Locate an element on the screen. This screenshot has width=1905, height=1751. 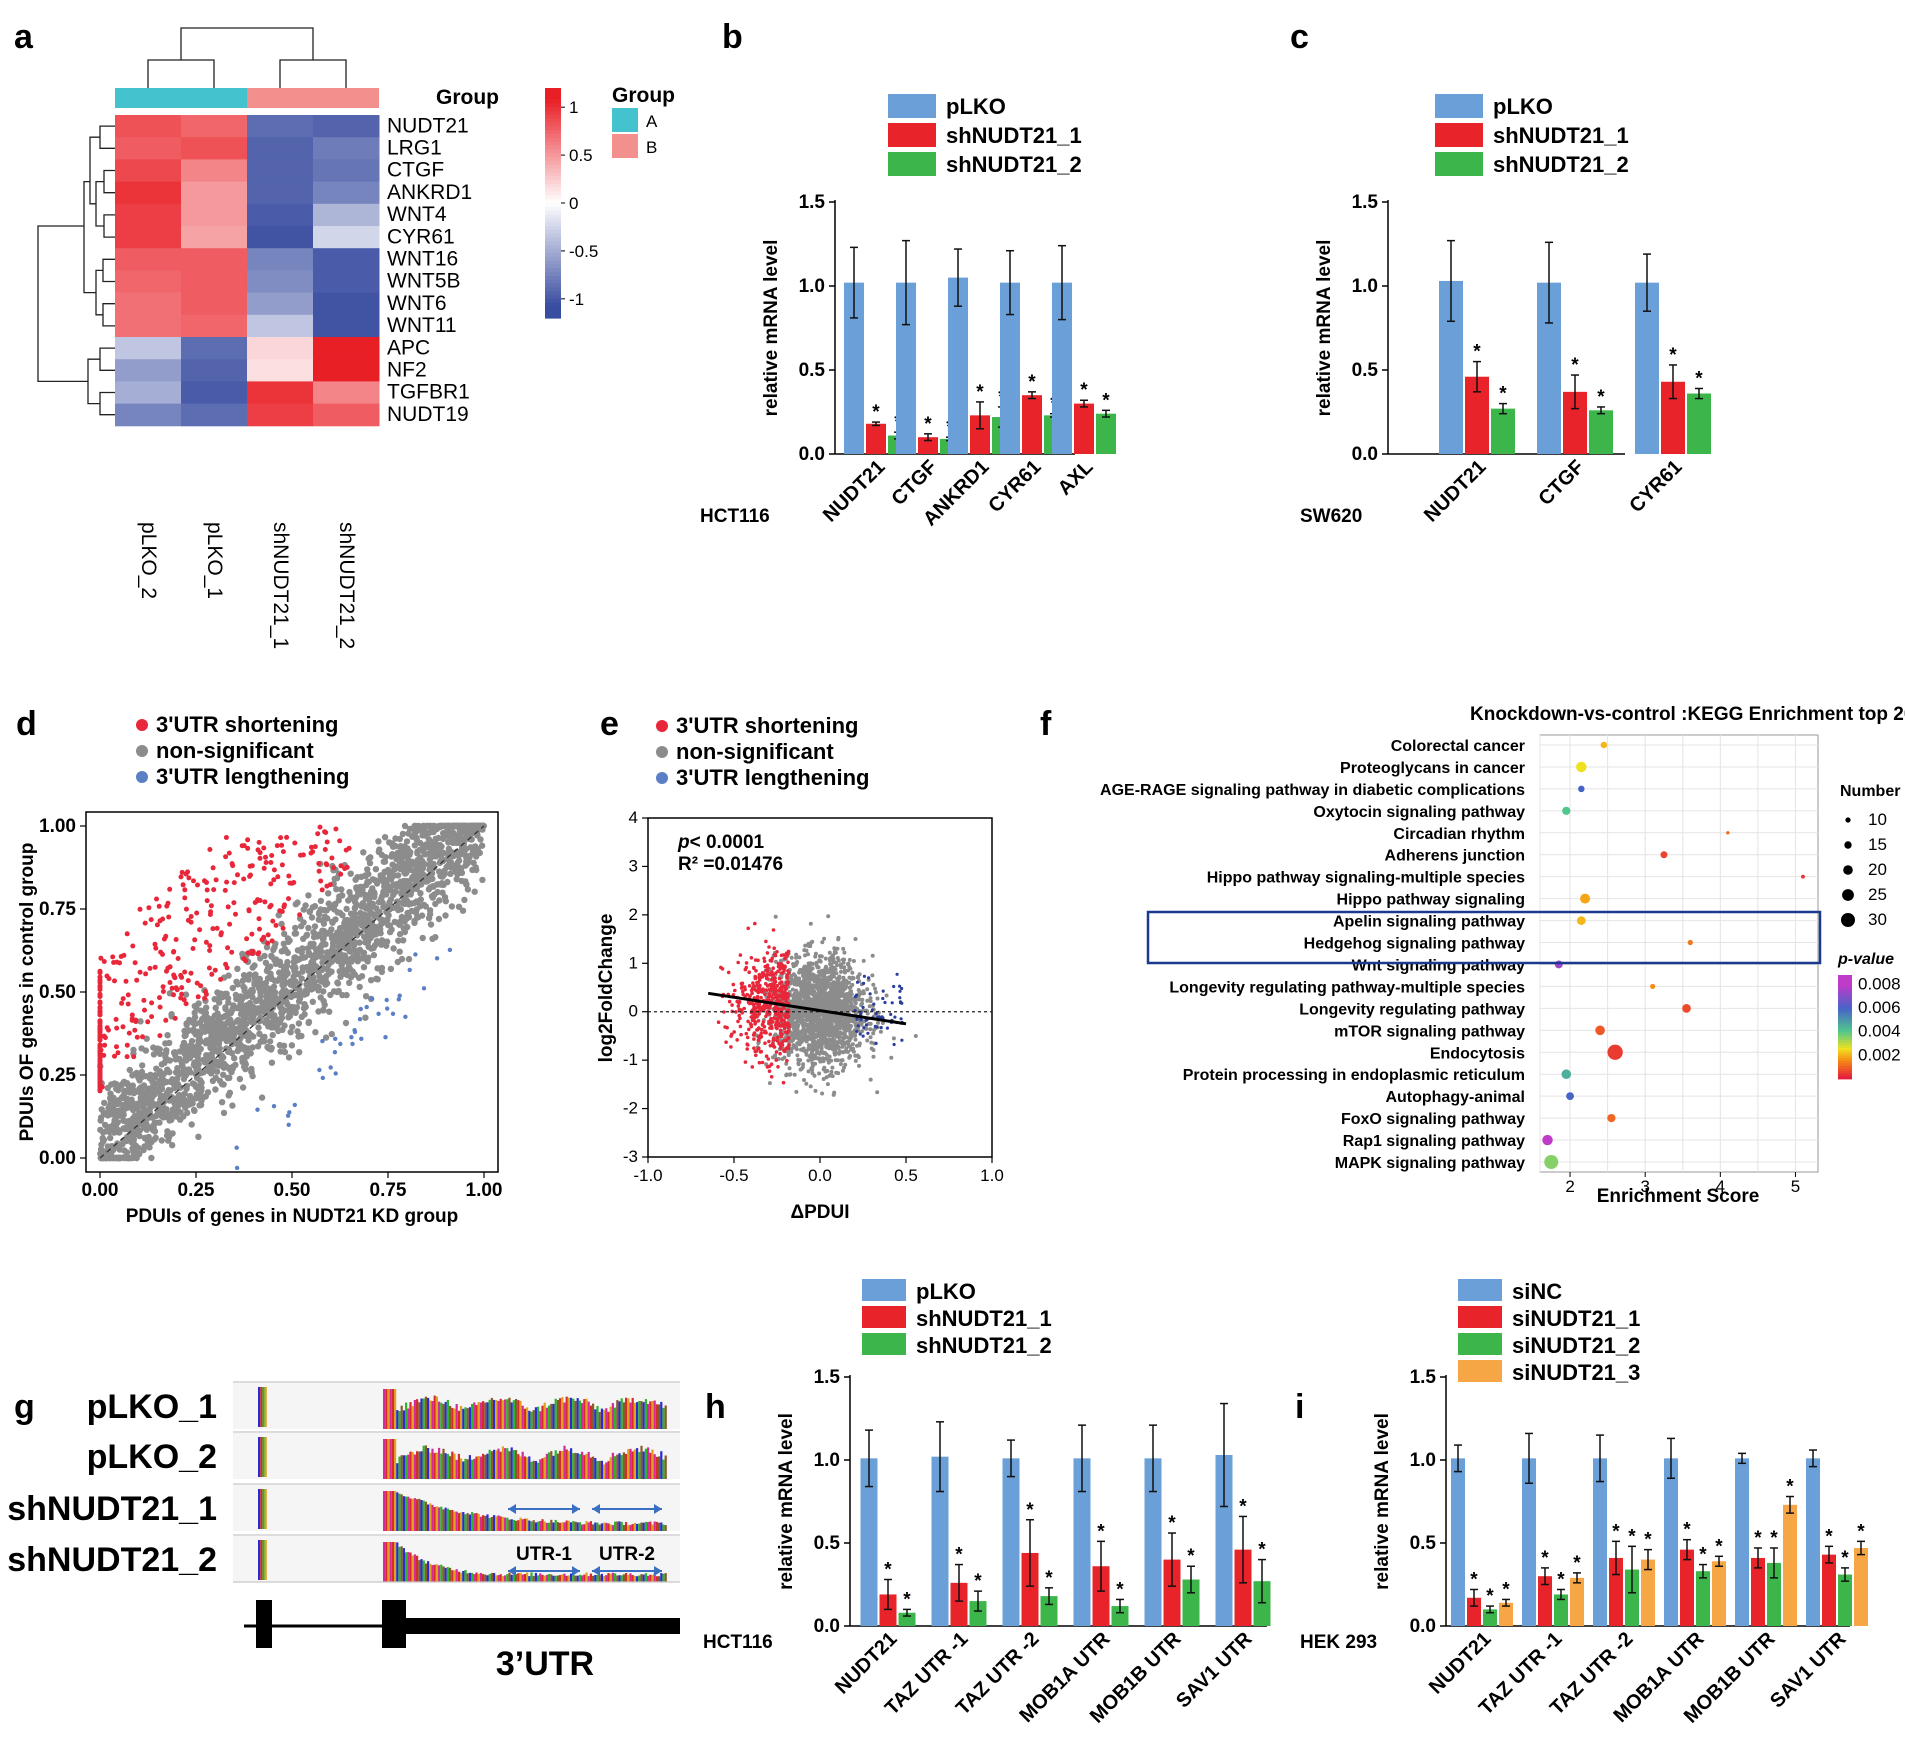
y-tick-label: 1.0 is located at coordinates (1423, 1460).